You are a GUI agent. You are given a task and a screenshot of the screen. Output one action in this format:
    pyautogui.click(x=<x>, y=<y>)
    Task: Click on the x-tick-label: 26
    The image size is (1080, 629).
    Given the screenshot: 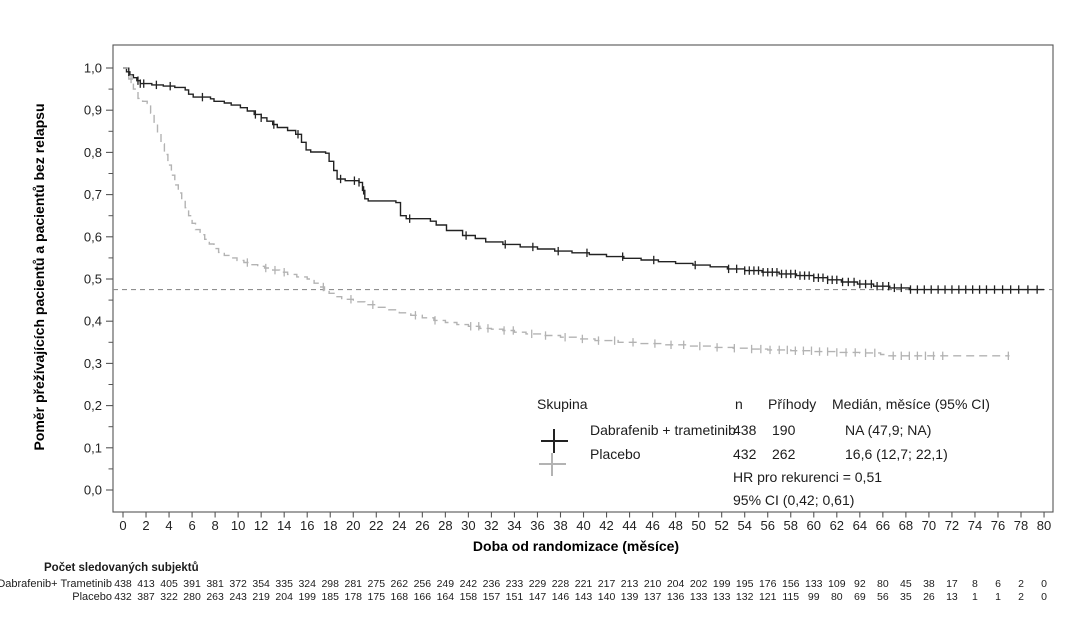 What is the action you would take?
    pyautogui.click(x=422, y=525)
    